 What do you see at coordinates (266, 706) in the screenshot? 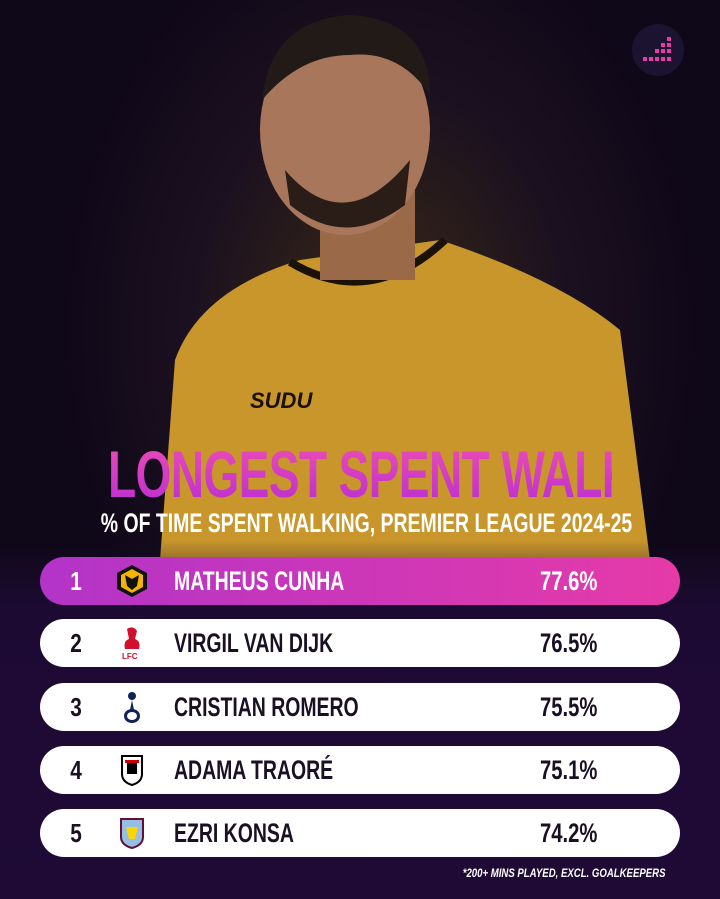
I see `player-name: CRISTIAN ROMERO` at bounding box center [266, 706].